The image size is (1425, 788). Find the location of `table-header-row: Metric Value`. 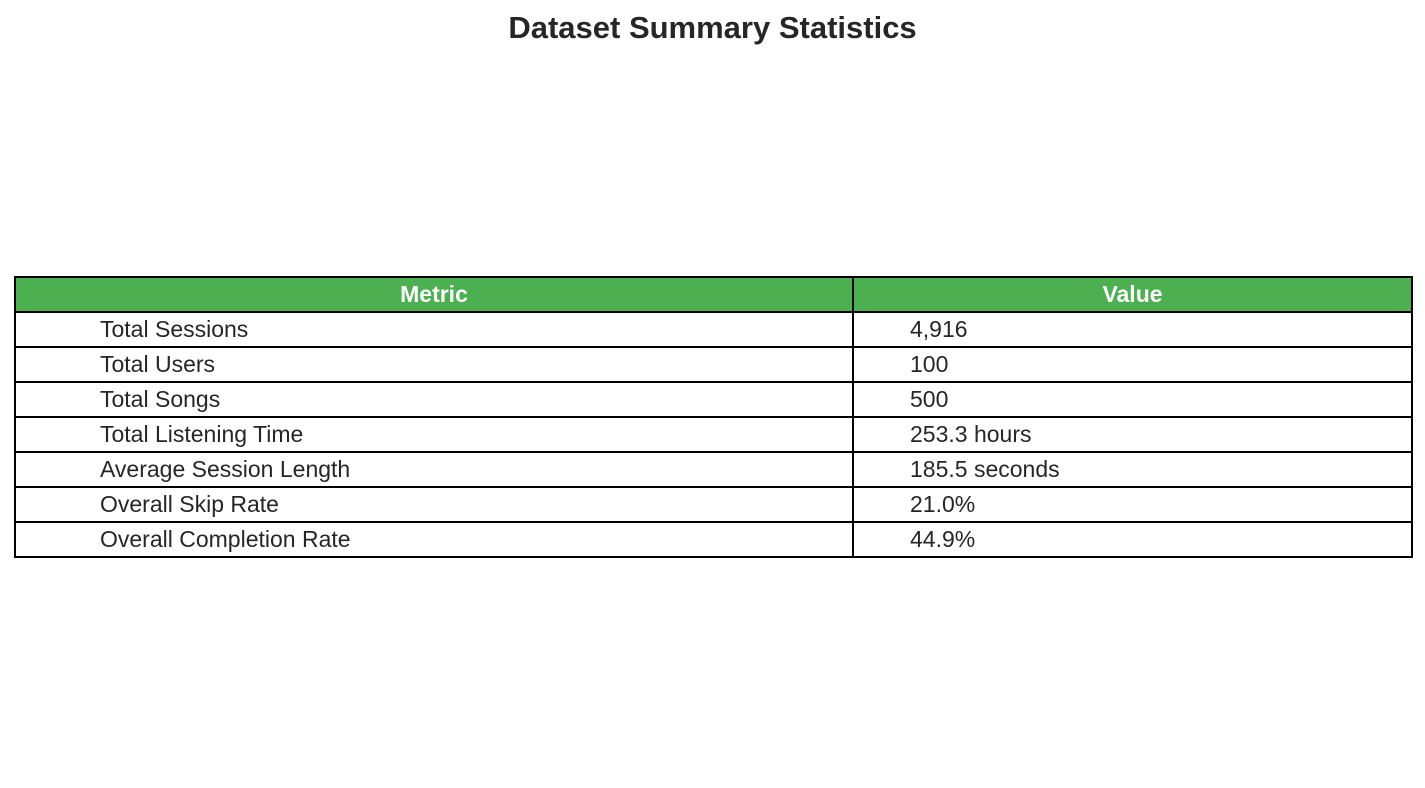

table-header-row: Metric Value is located at coordinates (713, 294).